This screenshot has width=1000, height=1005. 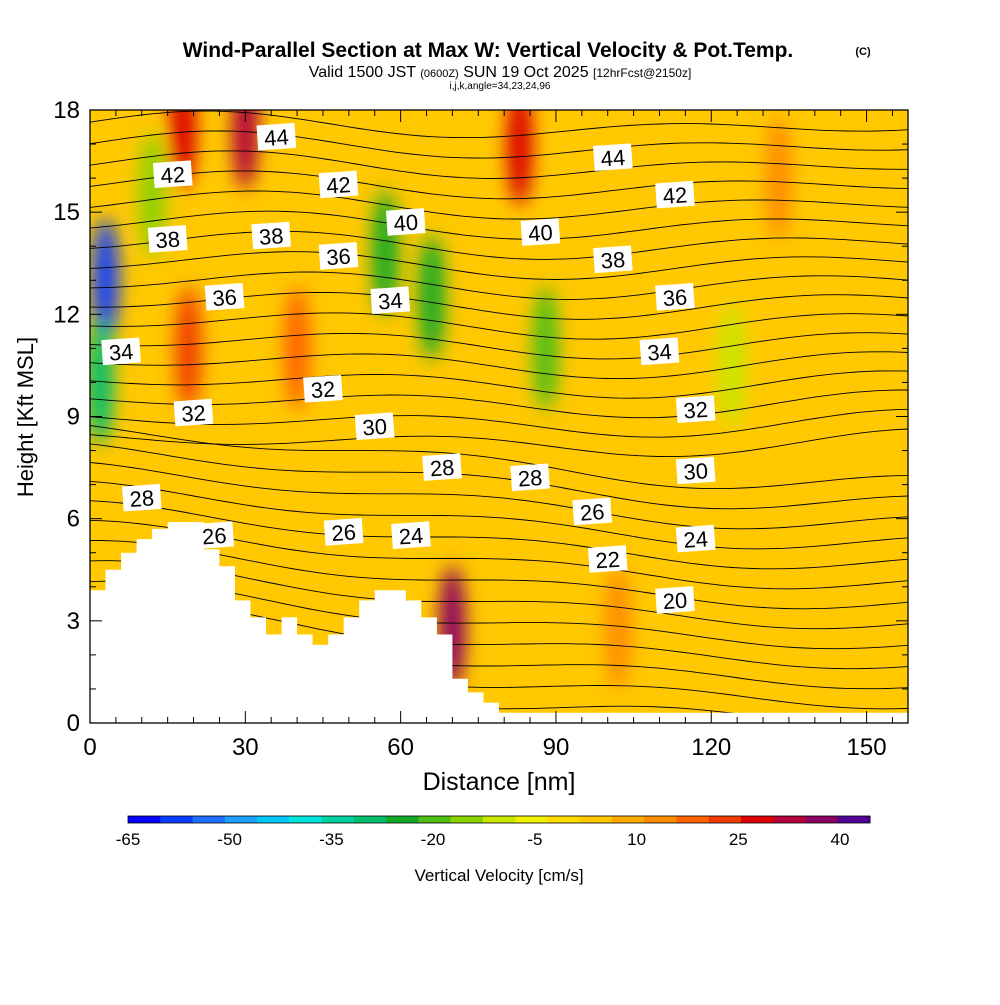 What do you see at coordinates (121, 351) in the screenshot?
I see `theta-label-14: 34` at bounding box center [121, 351].